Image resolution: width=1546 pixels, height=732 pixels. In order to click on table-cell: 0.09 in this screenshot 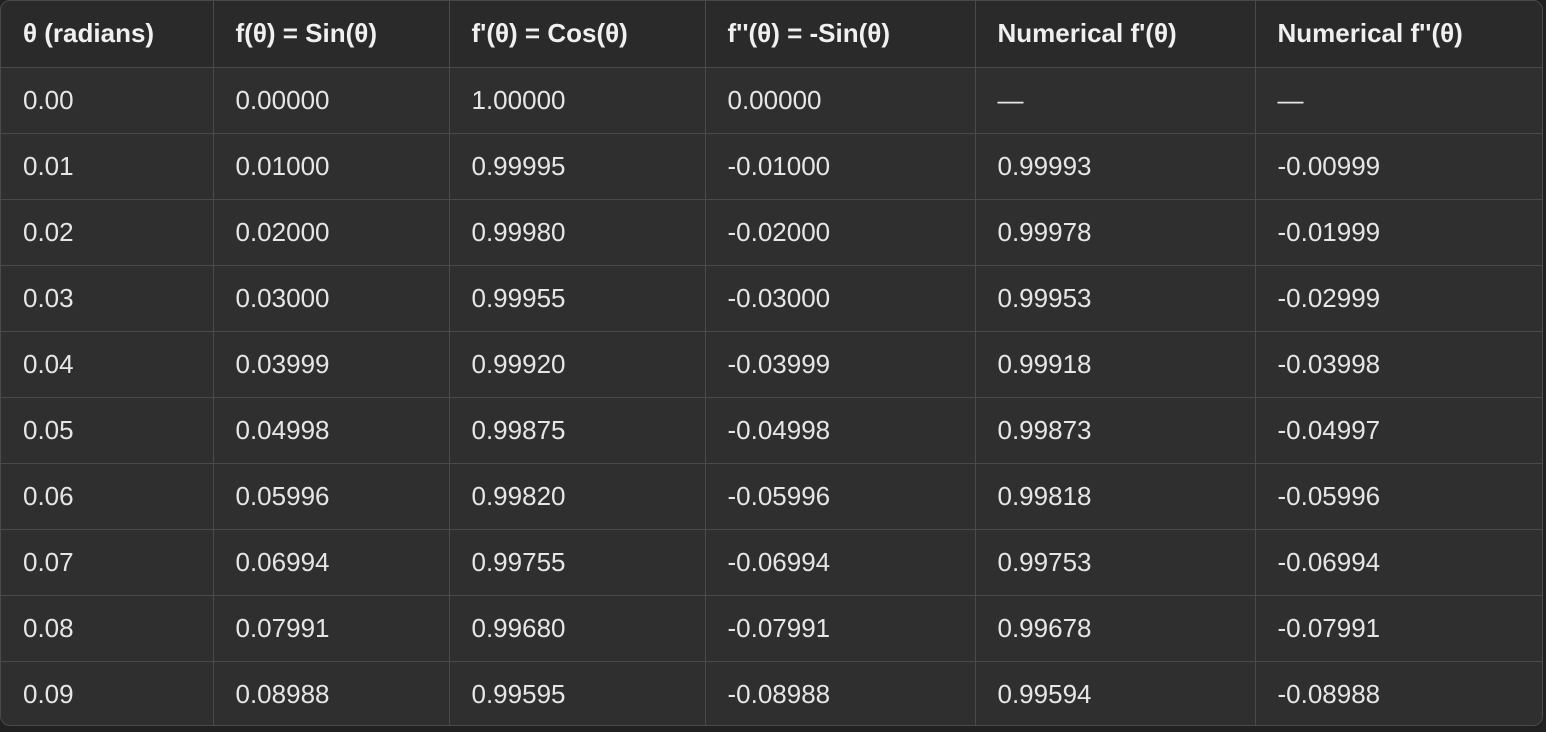, I will do `click(107, 693)`.